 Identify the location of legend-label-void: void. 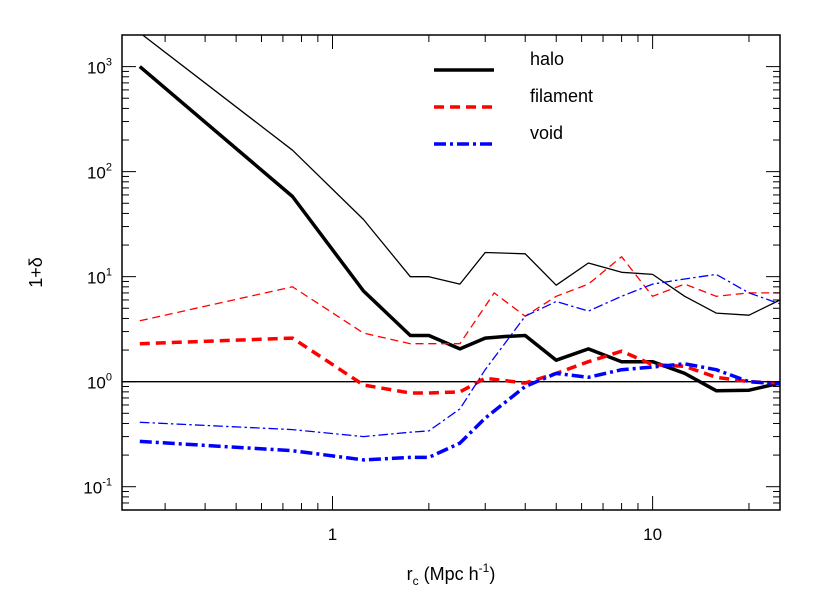
(546, 133).